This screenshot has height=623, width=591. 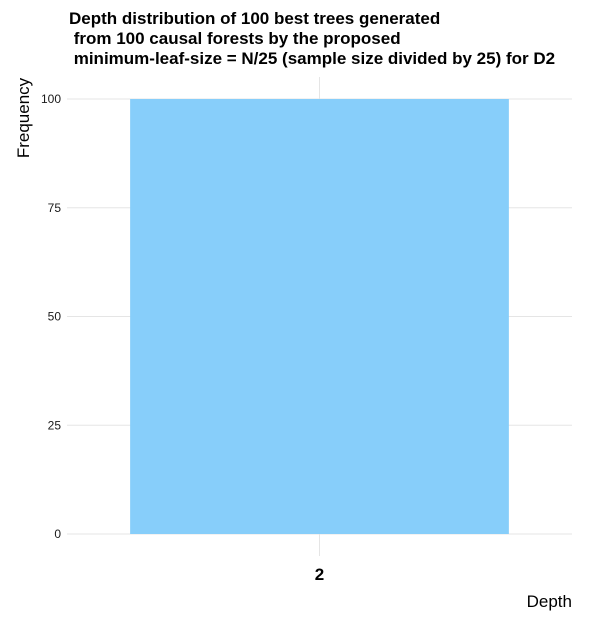 What do you see at coordinates (57, 534) in the screenshot?
I see `y-tick-label: 0` at bounding box center [57, 534].